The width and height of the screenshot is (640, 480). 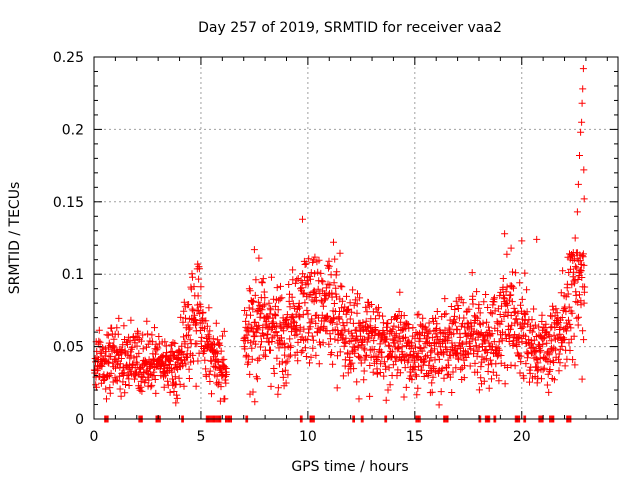 I want to click on x-axis-label: GPS time / hours, so click(x=349, y=467).